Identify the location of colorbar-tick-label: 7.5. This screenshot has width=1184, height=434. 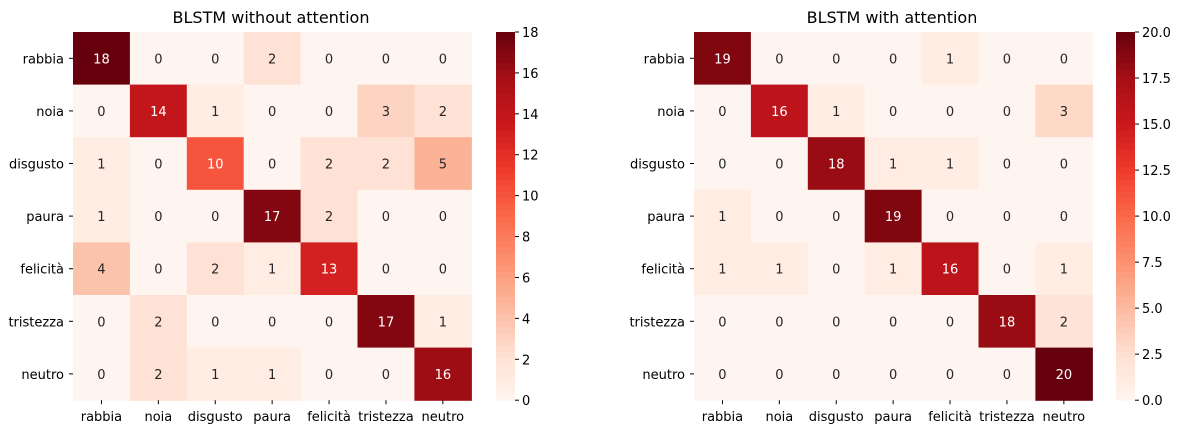
(1152, 263).